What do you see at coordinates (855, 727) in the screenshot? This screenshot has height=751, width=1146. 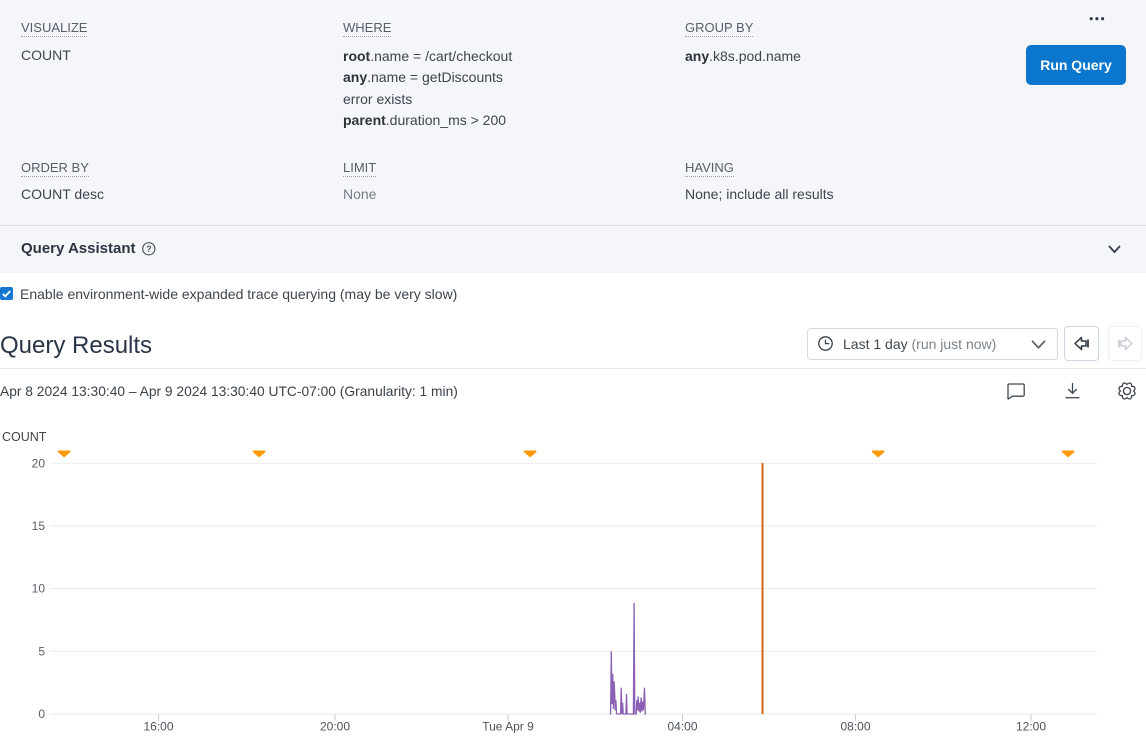 I see `svg-text: 08:00` at bounding box center [855, 727].